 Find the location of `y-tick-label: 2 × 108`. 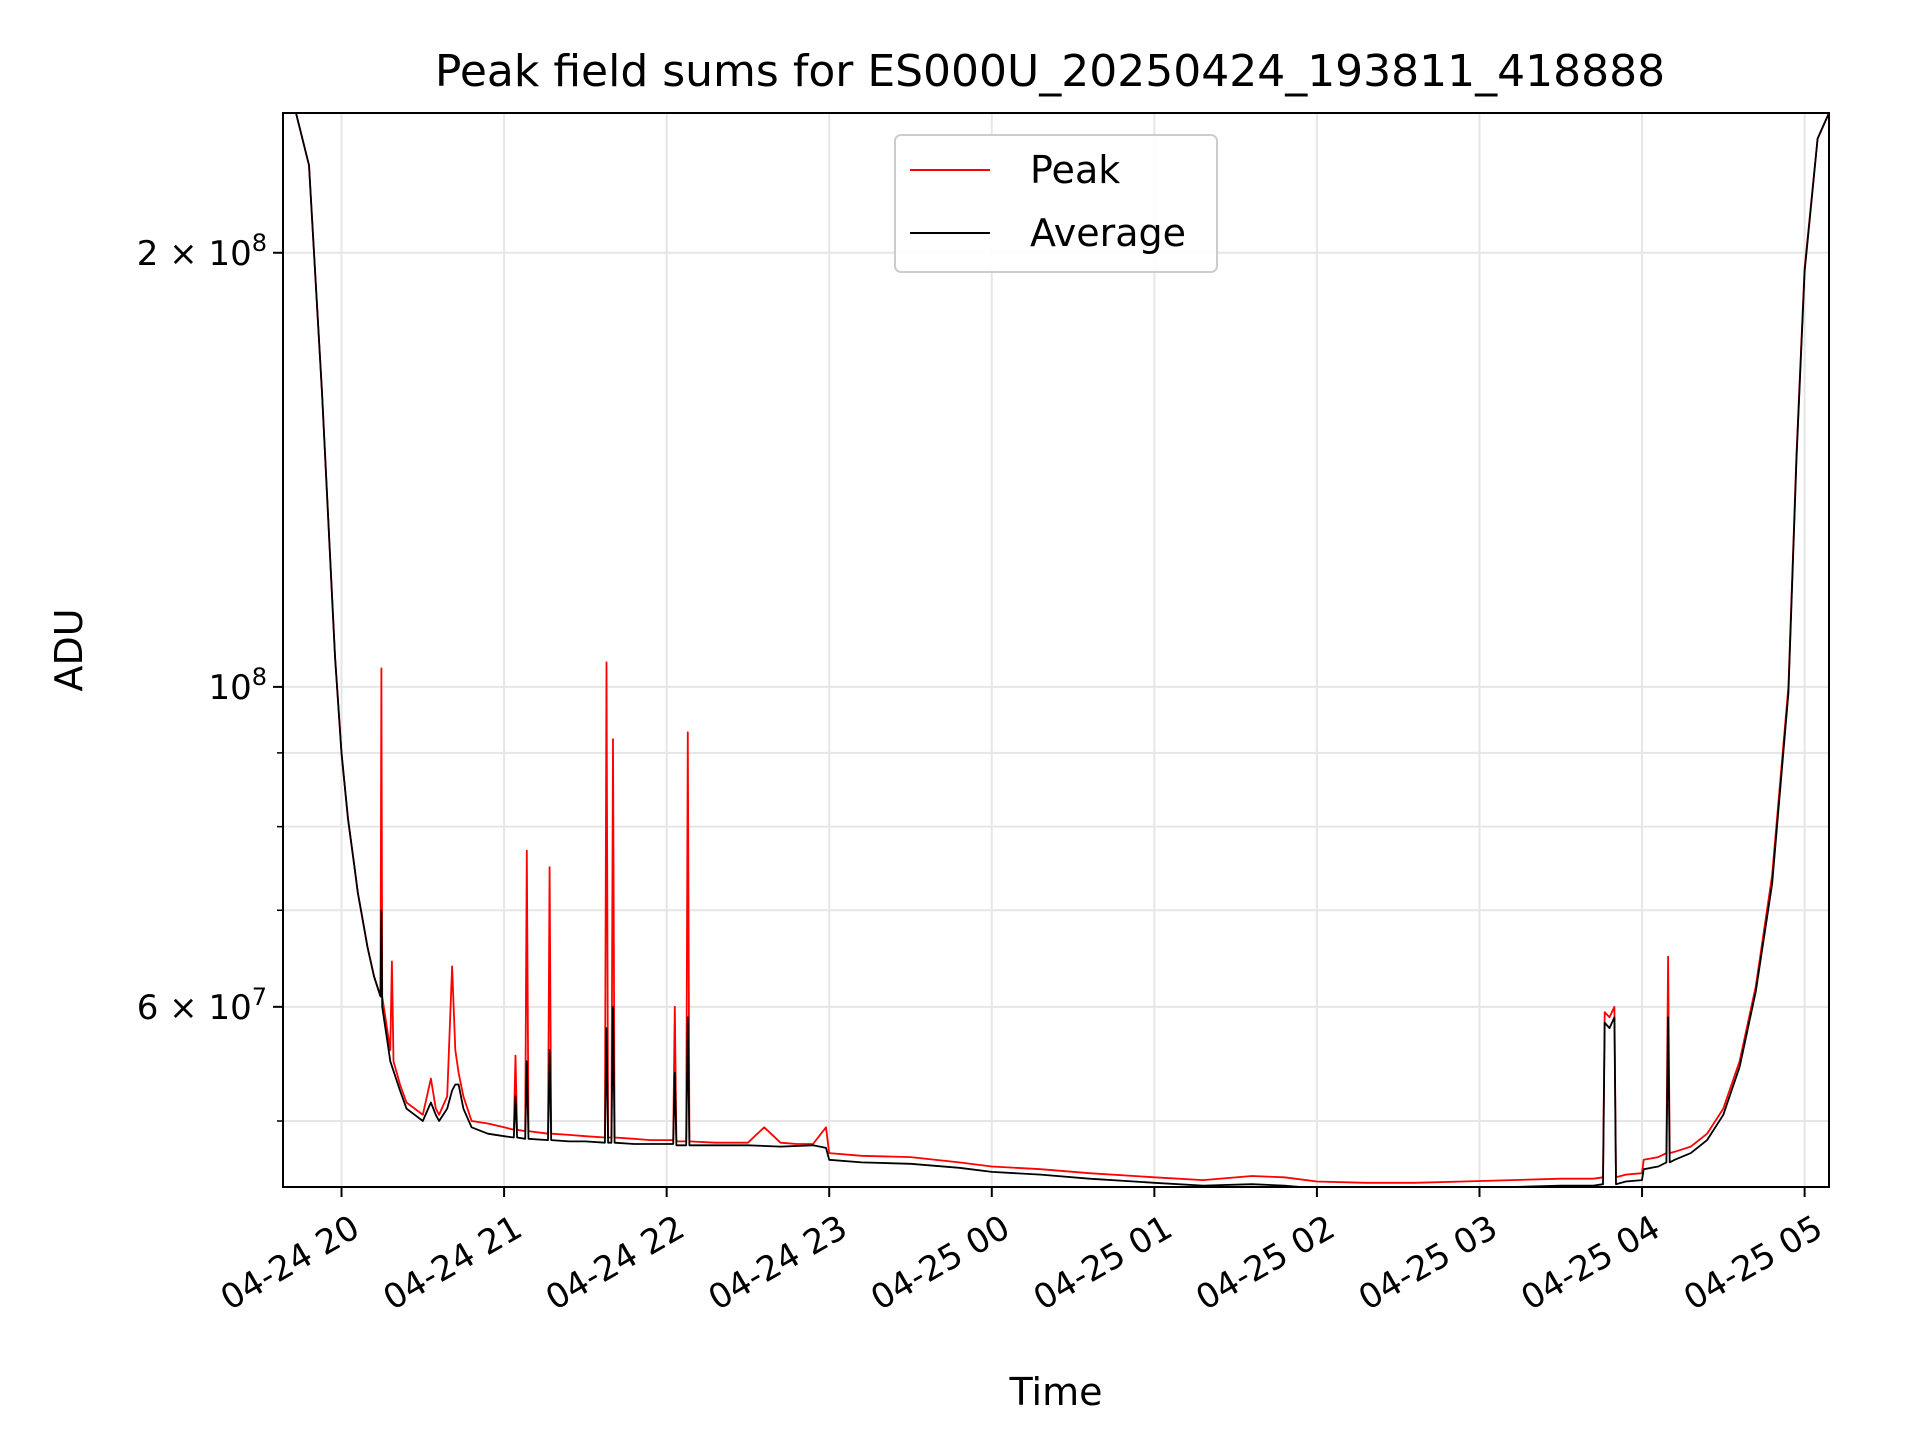

y-tick-label: 2 × 108 is located at coordinates (202, 251).